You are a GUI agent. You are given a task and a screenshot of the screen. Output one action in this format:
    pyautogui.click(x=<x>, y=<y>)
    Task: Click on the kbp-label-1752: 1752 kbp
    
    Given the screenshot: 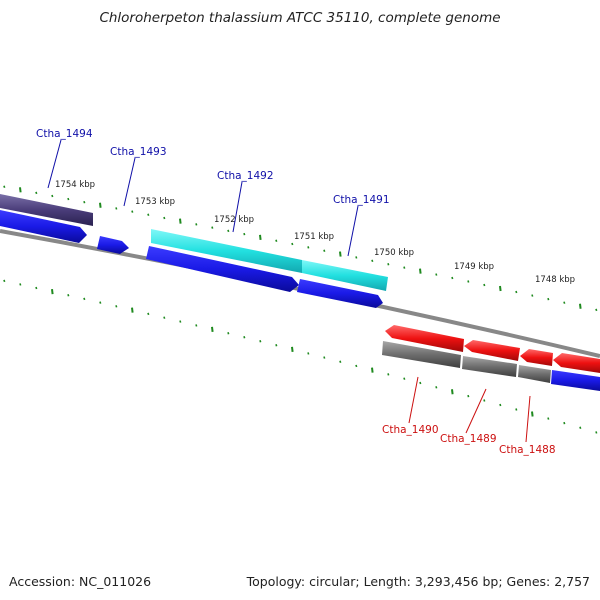 What is the action you would take?
    pyautogui.click(x=234, y=220)
    